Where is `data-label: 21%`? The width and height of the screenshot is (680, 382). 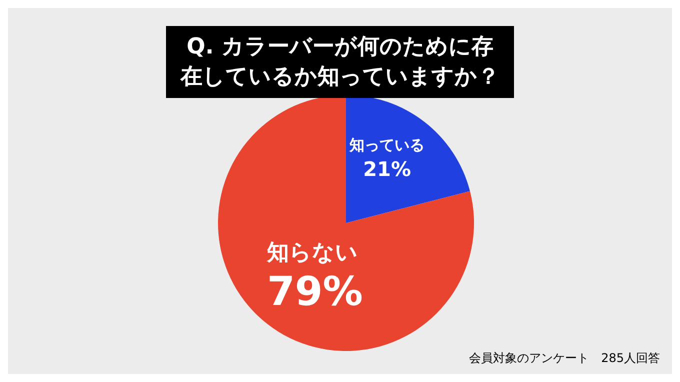 data-label: 21% is located at coordinates (387, 169).